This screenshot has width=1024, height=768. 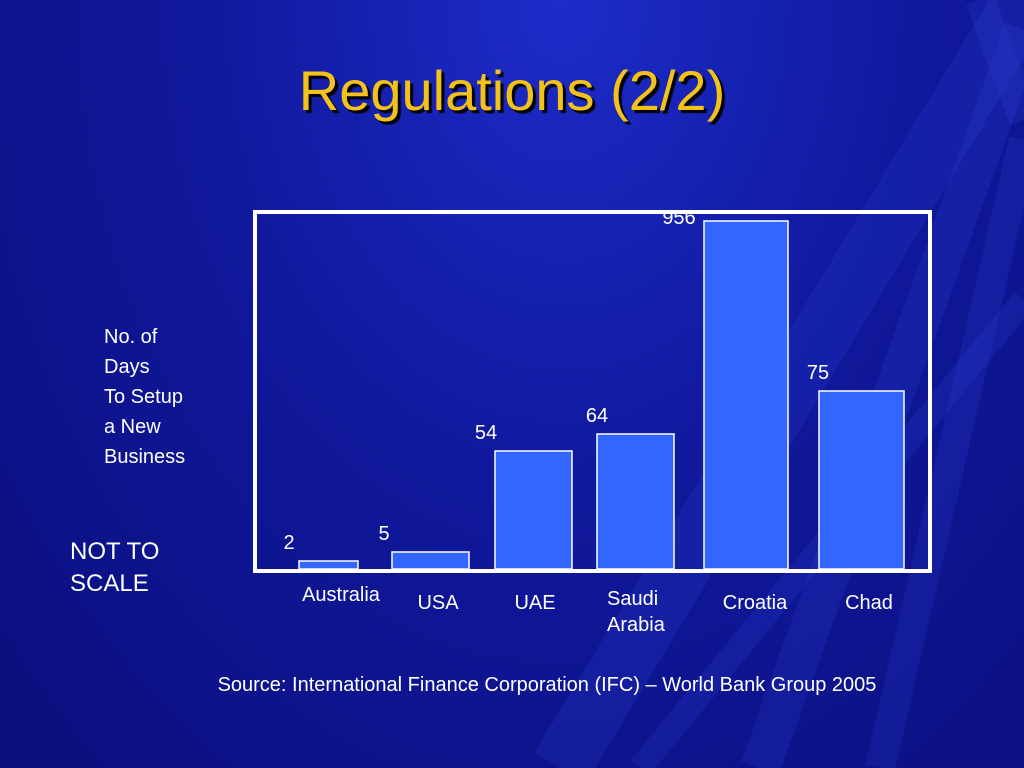 I want to click on data-label-australia: 2, so click(x=288, y=543).